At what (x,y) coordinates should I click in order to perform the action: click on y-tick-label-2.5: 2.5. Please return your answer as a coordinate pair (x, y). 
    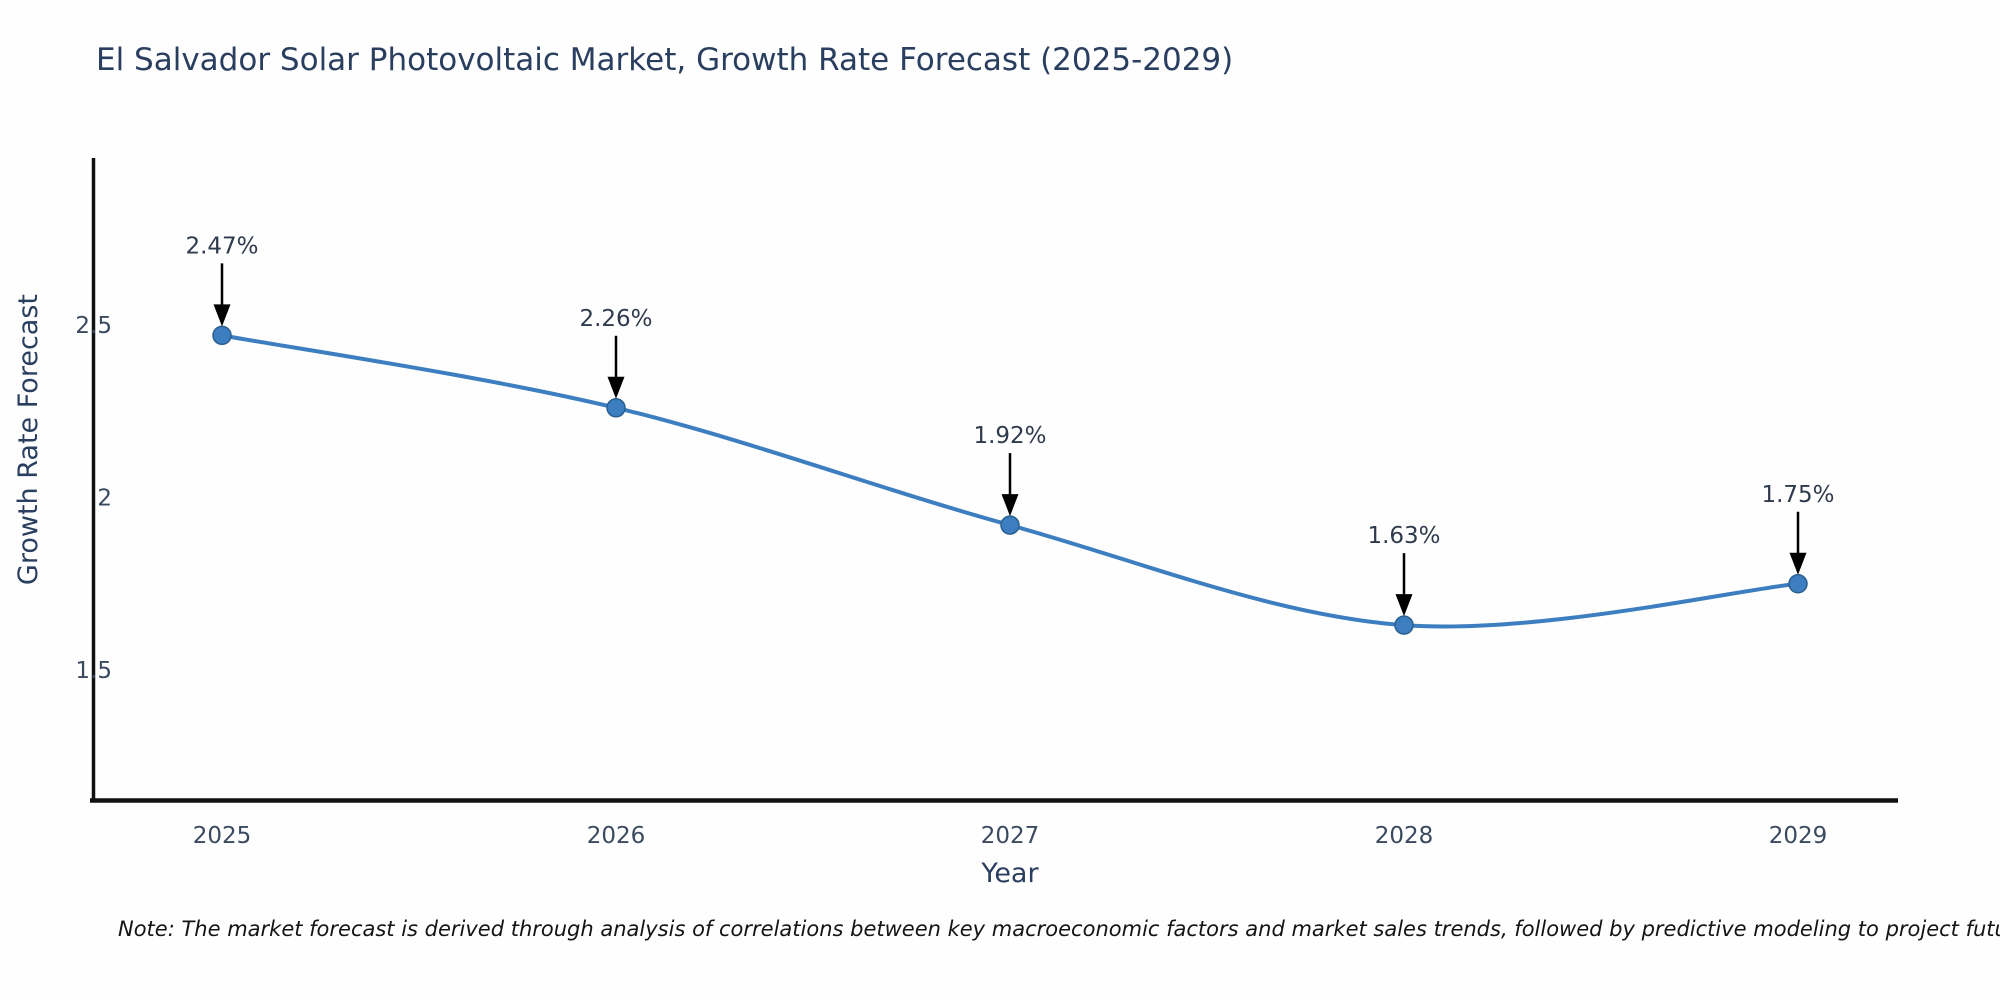
    Looking at the image, I should click on (93, 326).